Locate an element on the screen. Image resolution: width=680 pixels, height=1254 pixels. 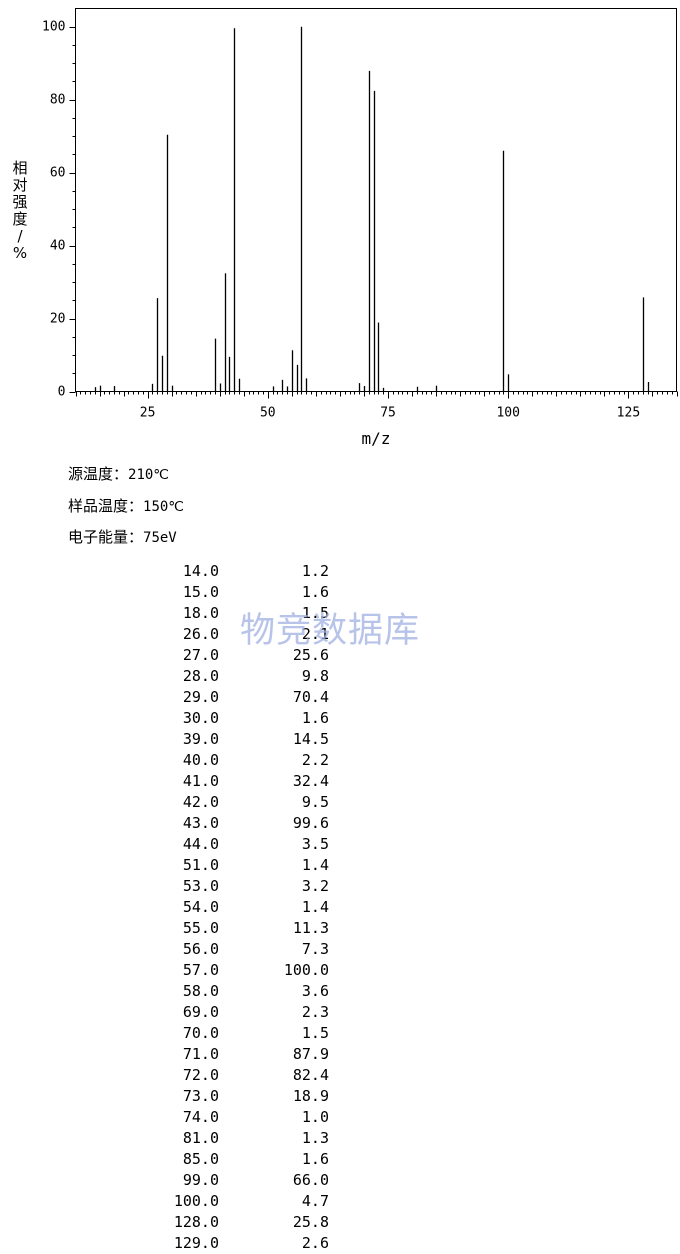
peak-intensity: 1.2 is located at coordinates (315, 571).